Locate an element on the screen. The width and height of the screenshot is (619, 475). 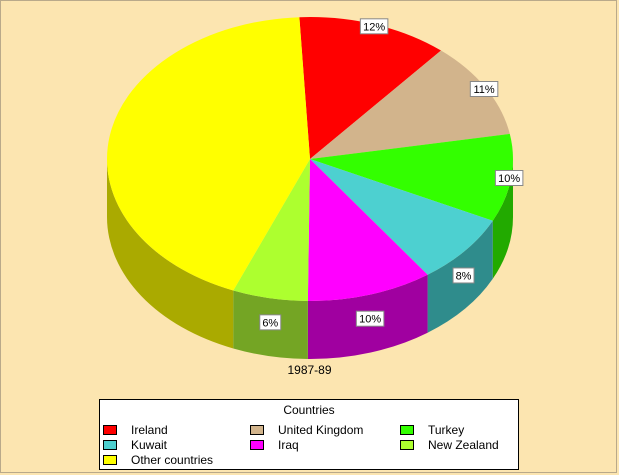
legend-label: Other countries is located at coordinates (172, 460).